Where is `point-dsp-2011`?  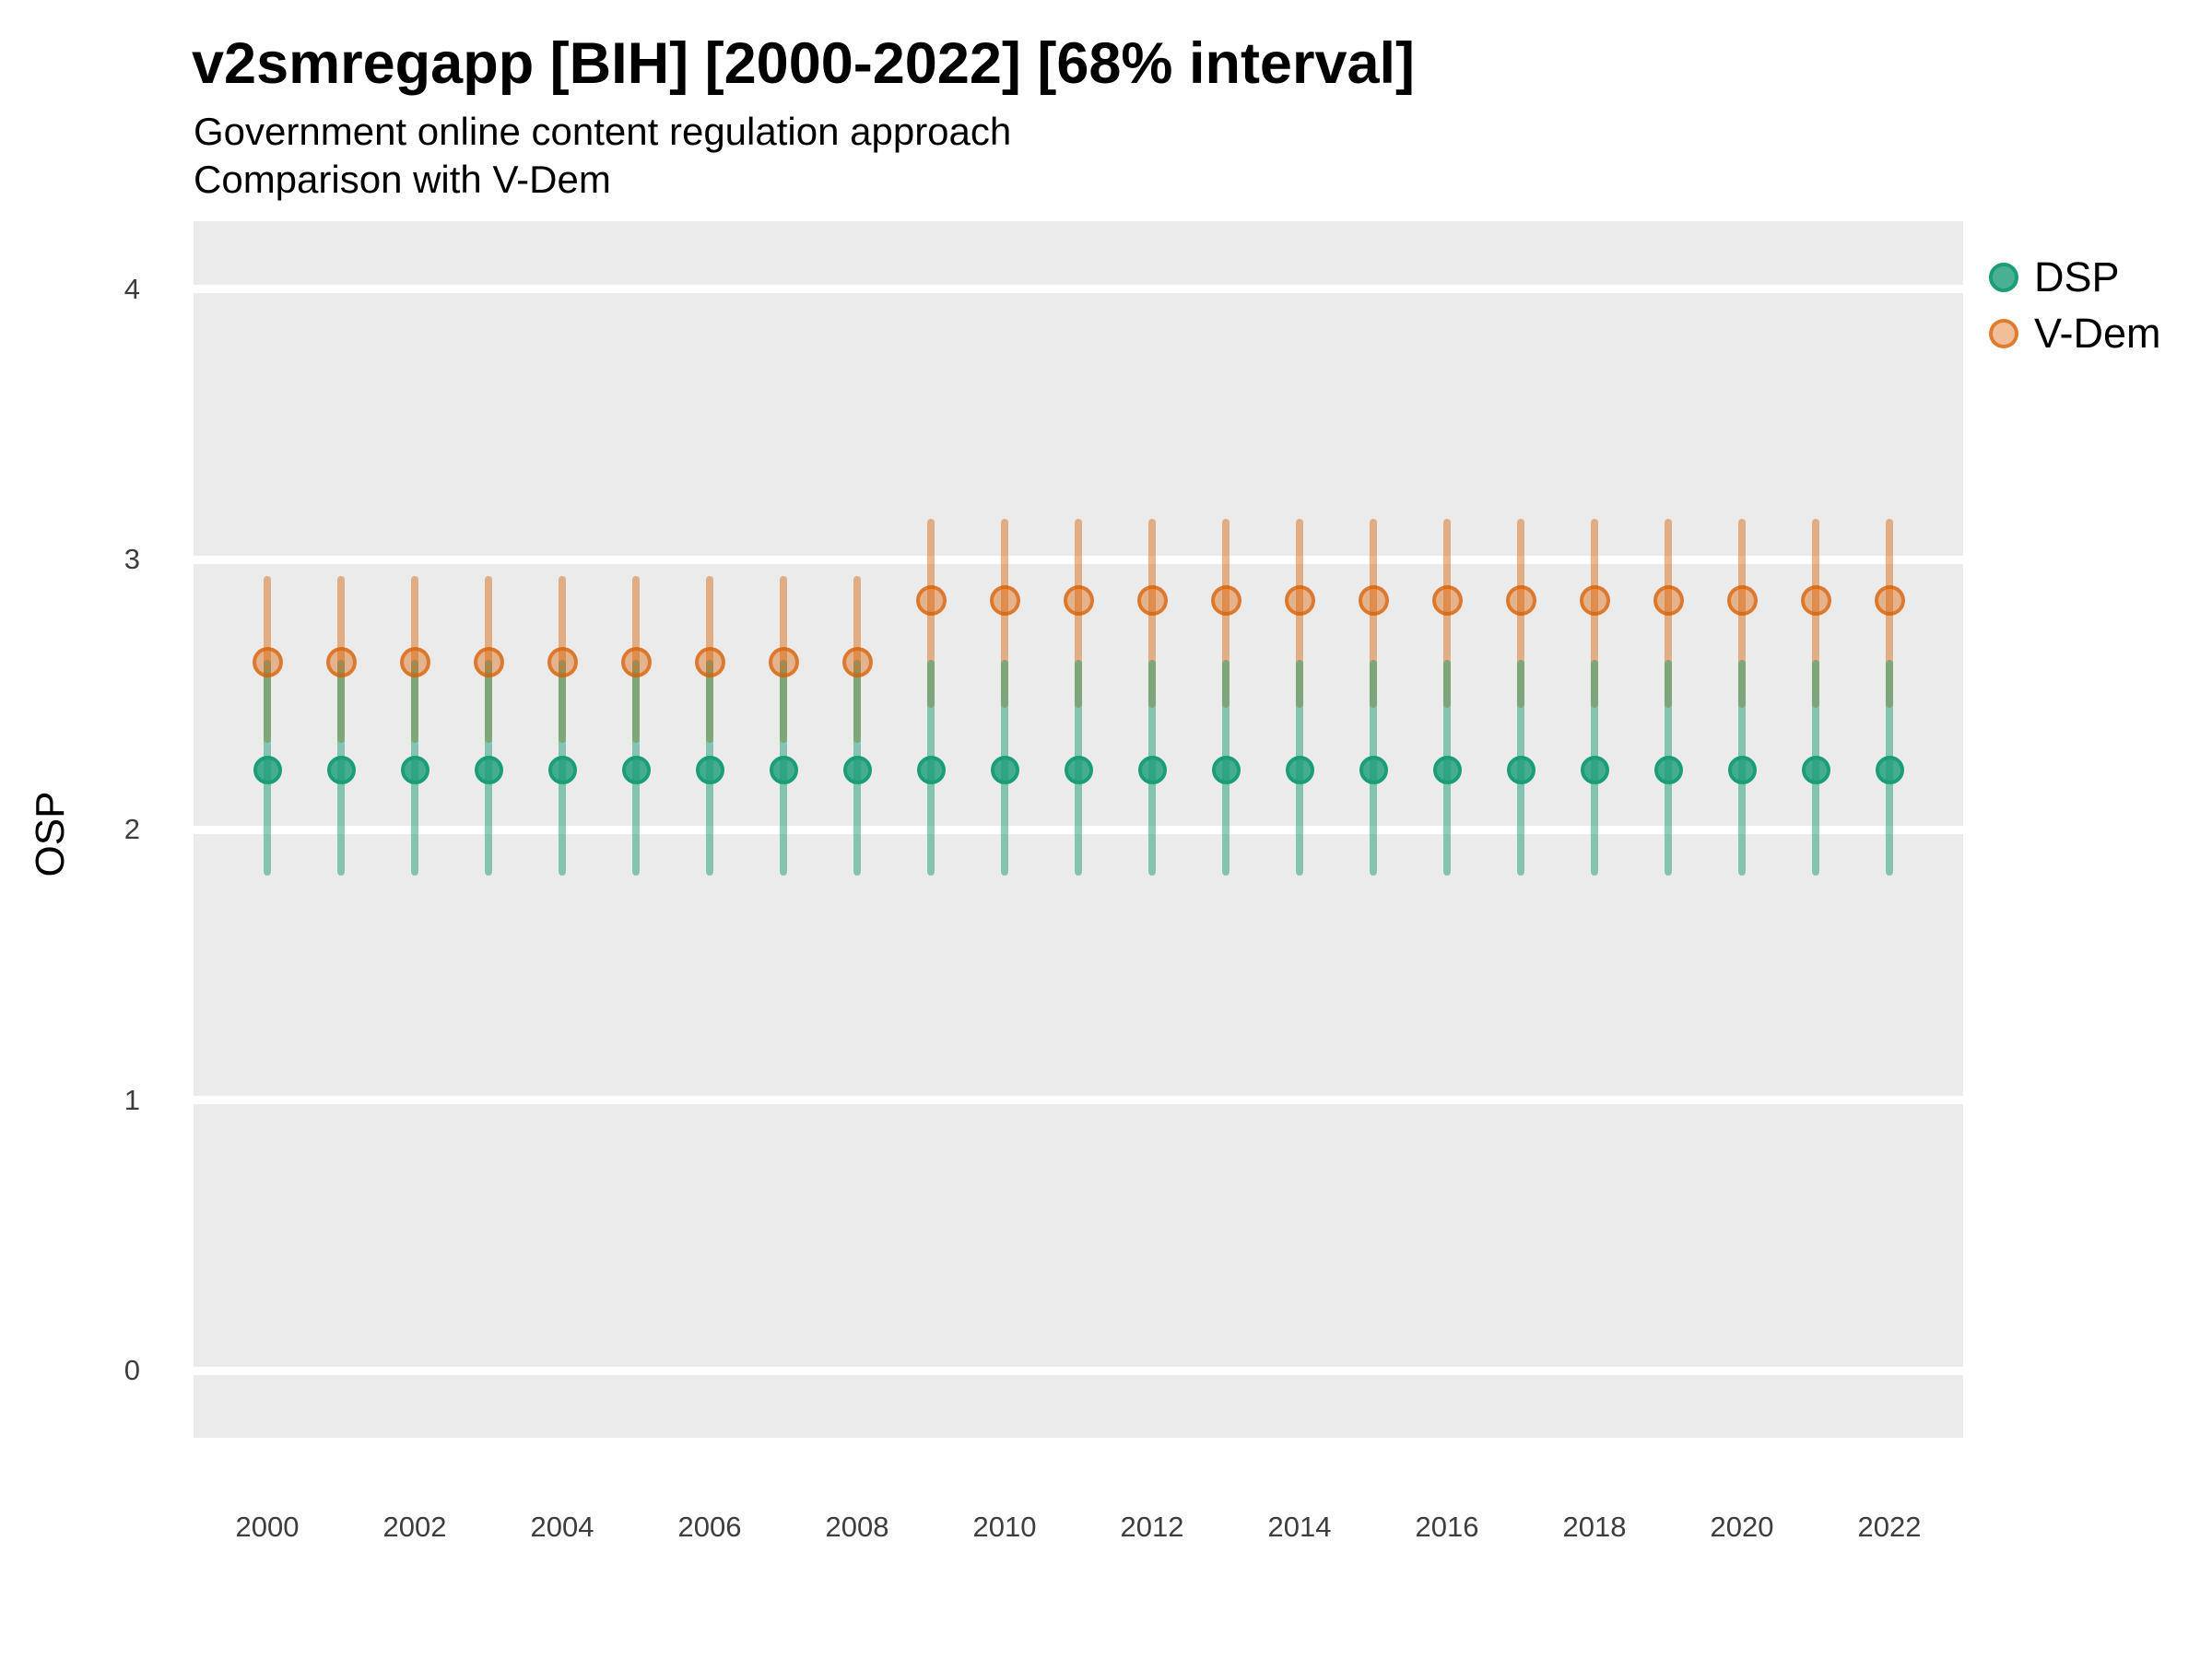 point-dsp-2011 is located at coordinates (1078, 770).